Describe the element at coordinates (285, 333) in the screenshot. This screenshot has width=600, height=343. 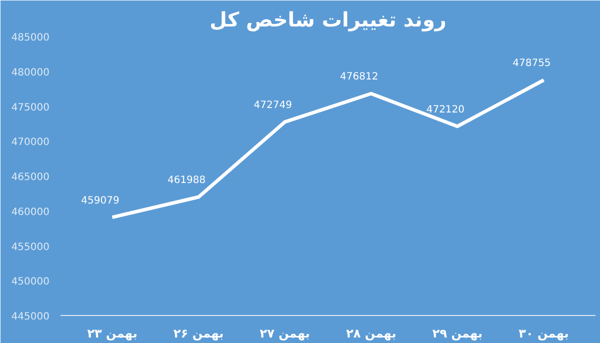
I see `x-tick-label: ۲۷ بهمن` at that location.